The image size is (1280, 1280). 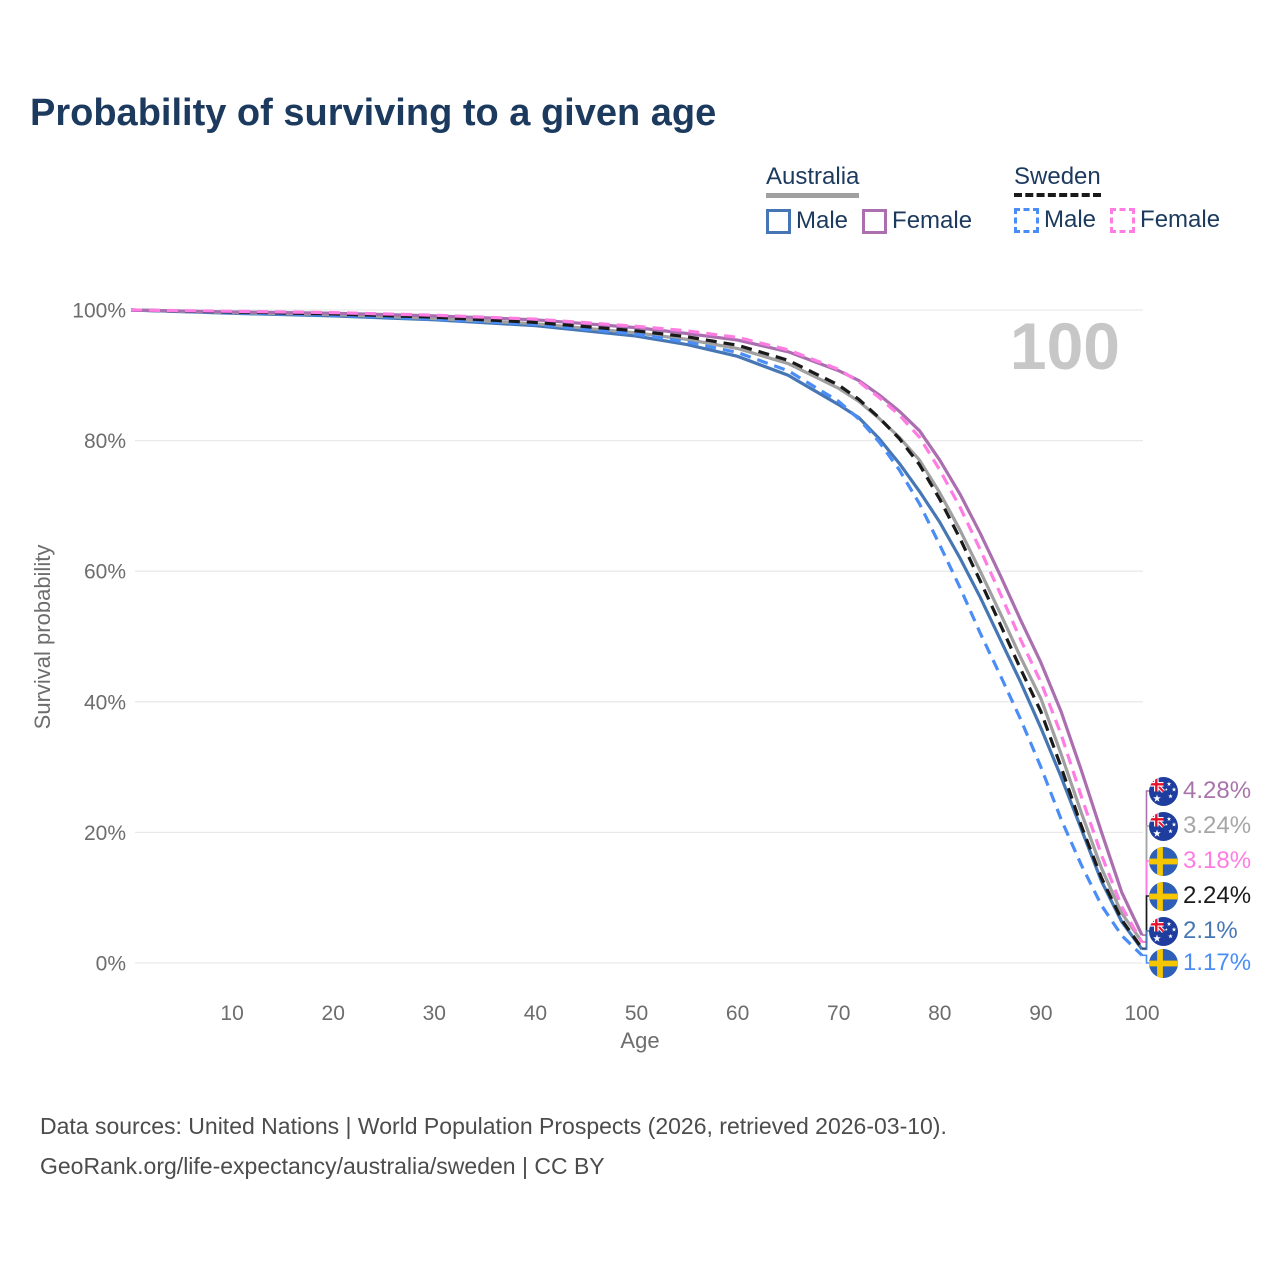 I want to click on legend-item-australia-female: Female, so click(x=917, y=221).